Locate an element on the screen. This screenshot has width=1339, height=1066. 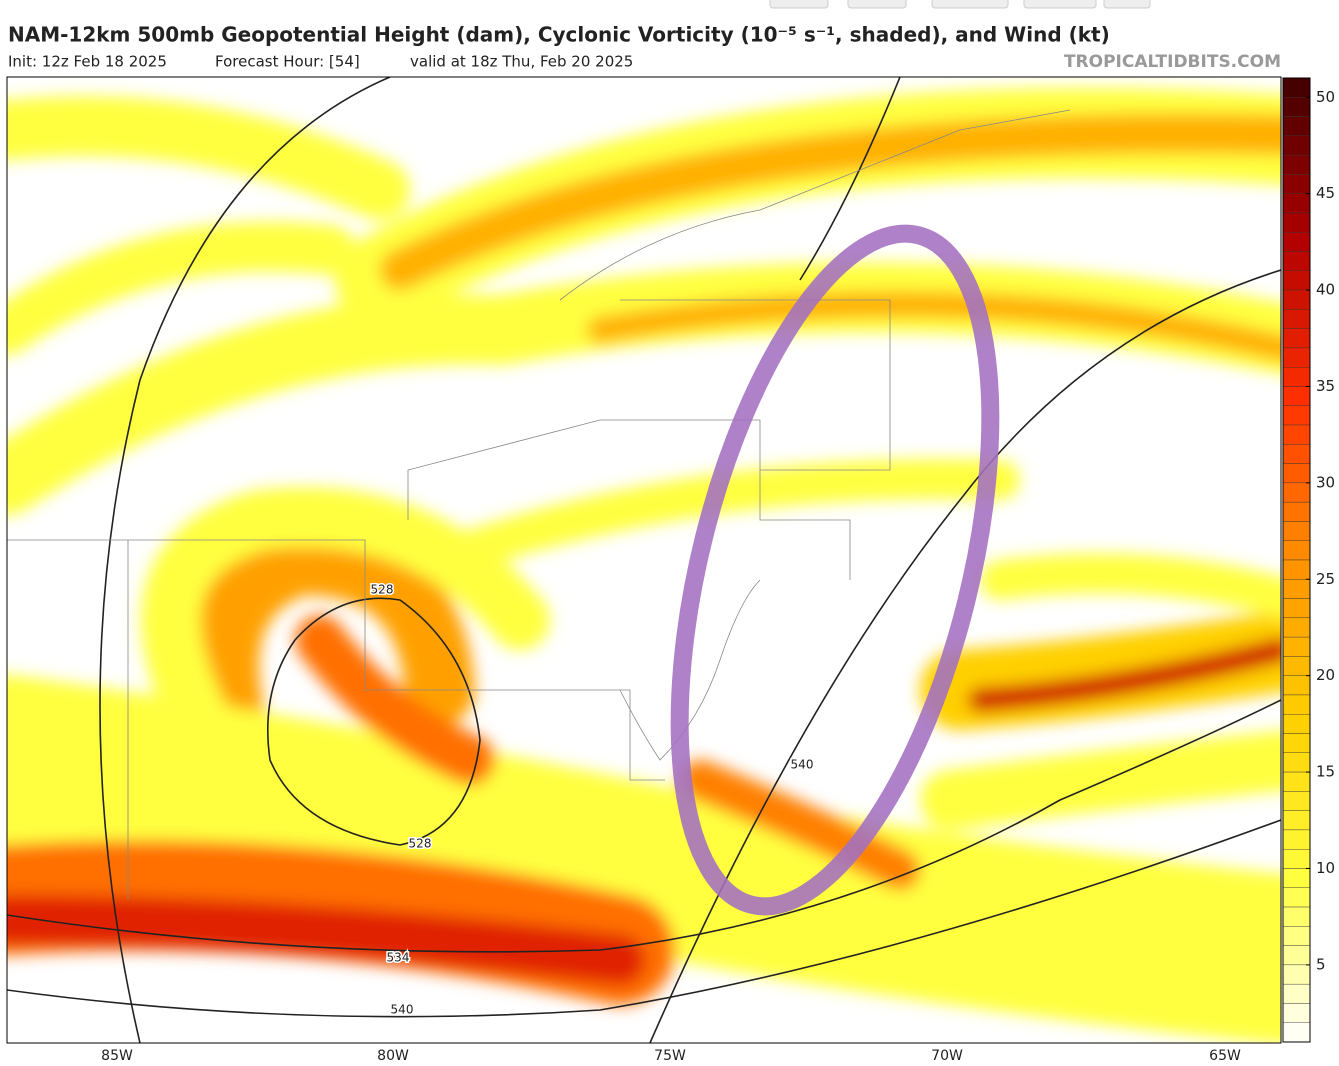
colorbar: 5 10 15 20 25 30 35 40 45 50 is located at coordinates (1308, 560).